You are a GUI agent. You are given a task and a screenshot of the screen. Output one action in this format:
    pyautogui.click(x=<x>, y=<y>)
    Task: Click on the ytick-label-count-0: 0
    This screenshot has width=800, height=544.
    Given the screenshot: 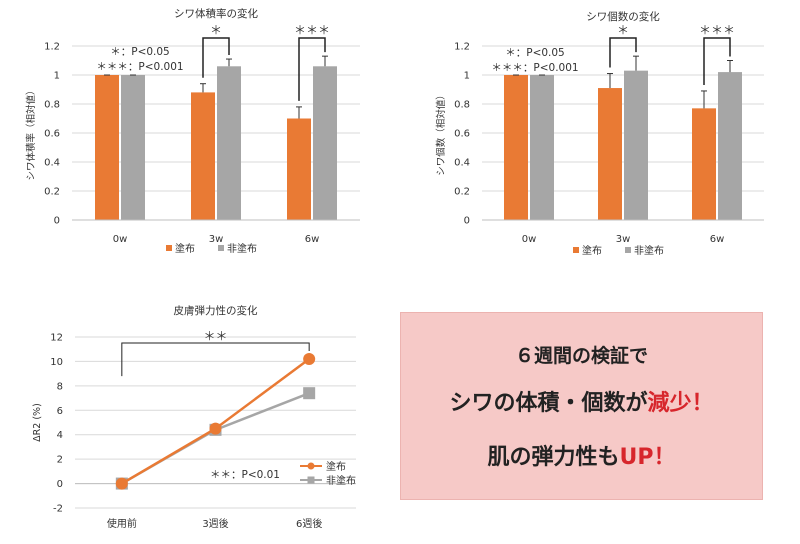 What is the action you would take?
    pyautogui.click(x=467, y=221)
    